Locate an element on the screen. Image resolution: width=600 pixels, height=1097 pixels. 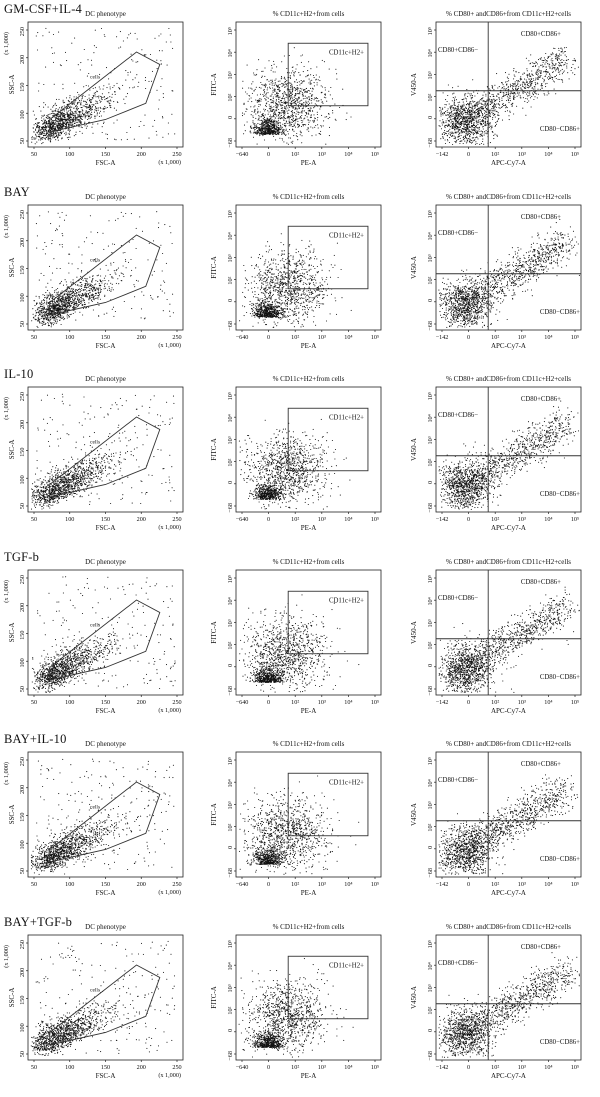
plot-frame is located at coordinates (308, 84).